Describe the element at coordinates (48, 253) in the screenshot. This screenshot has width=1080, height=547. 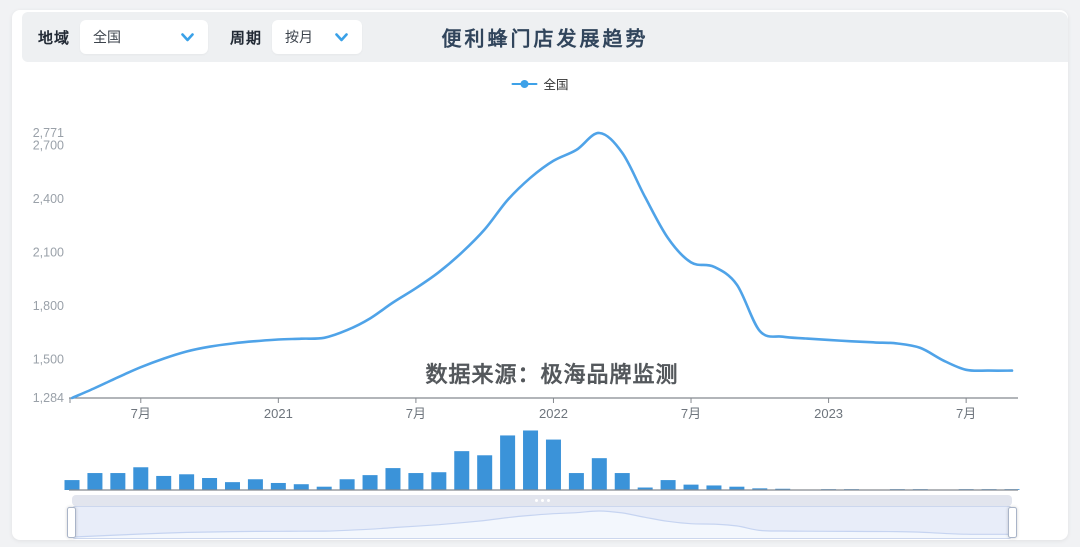
I see `svg-text: 2,100` at that location.